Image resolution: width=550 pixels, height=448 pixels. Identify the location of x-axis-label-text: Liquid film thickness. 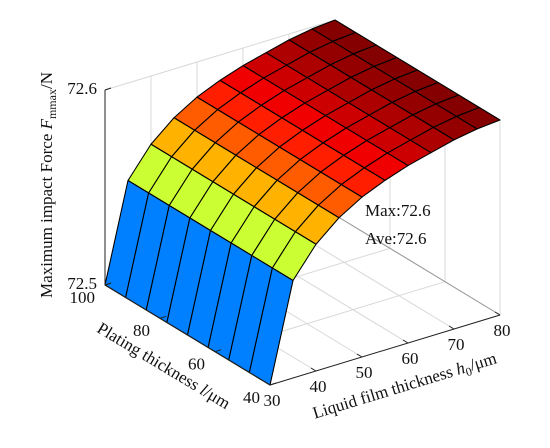
(384, 392).